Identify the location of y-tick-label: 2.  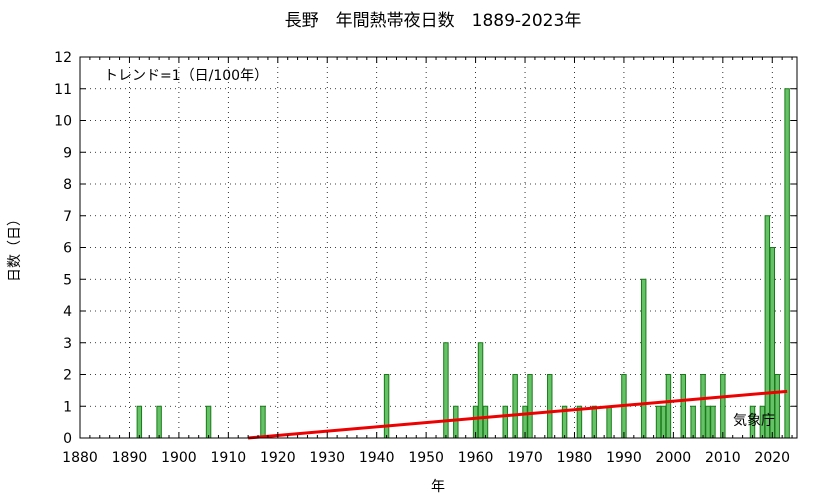
(67, 376).